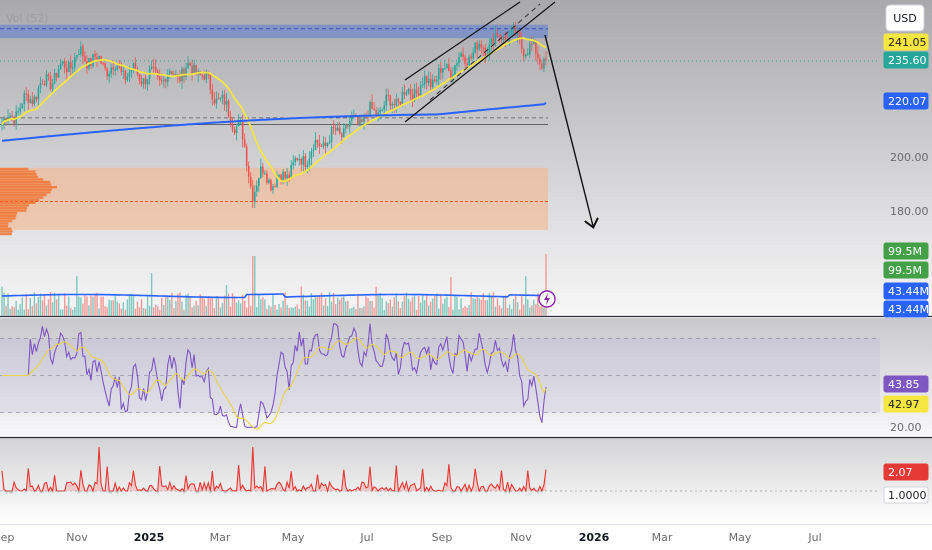  I want to click on channel-upper-line, so click(462, 41).